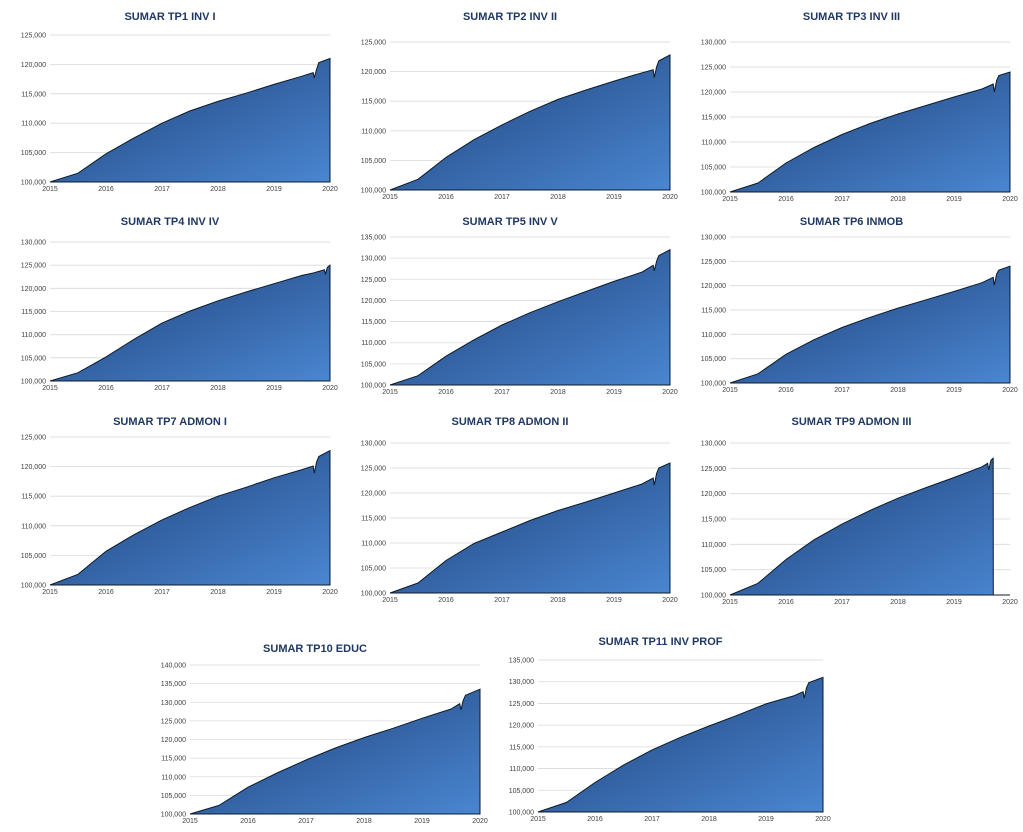 The height and width of the screenshot is (832, 1023). Describe the element at coordinates (170, 422) in the screenshot. I see `chart-title: SUMAR TP7 ADMON I` at that location.